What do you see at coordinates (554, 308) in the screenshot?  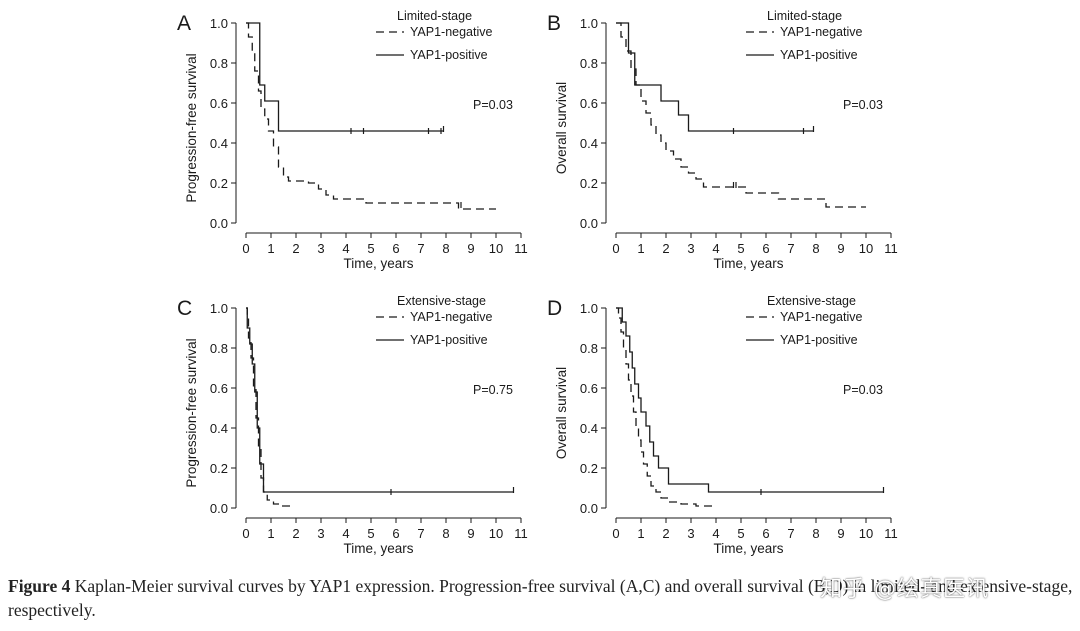 I see `panel-letter: D` at bounding box center [554, 308].